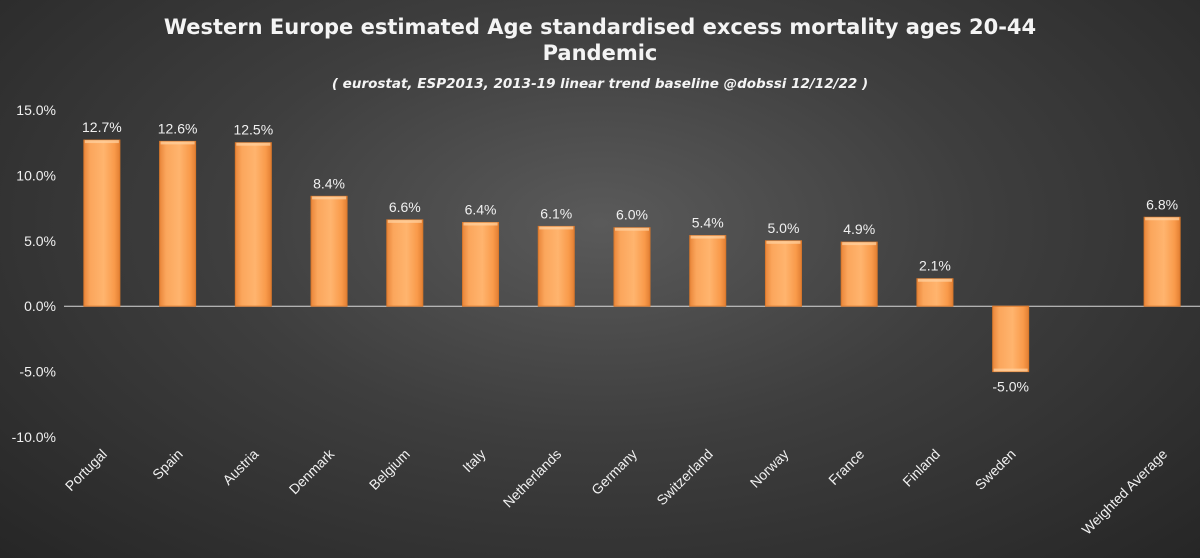 Image resolution: width=1200 pixels, height=558 pixels. Describe the element at coordinates (995, 469) in the screenshot. I see `x-tick-label: Sweden` at that location.